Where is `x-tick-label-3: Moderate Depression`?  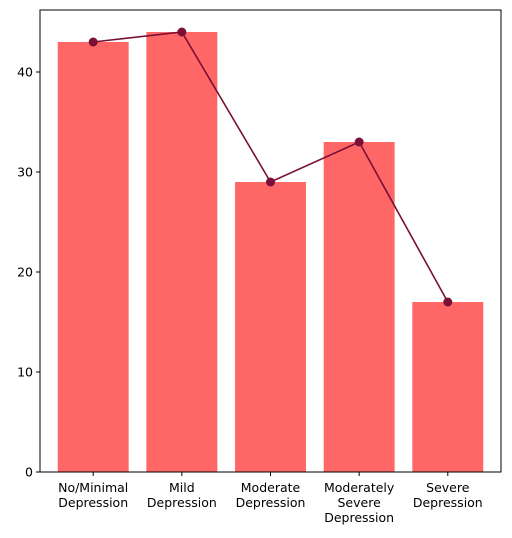 x-tick-label-3: Moderate Depression is located at coordinates (271, 495).